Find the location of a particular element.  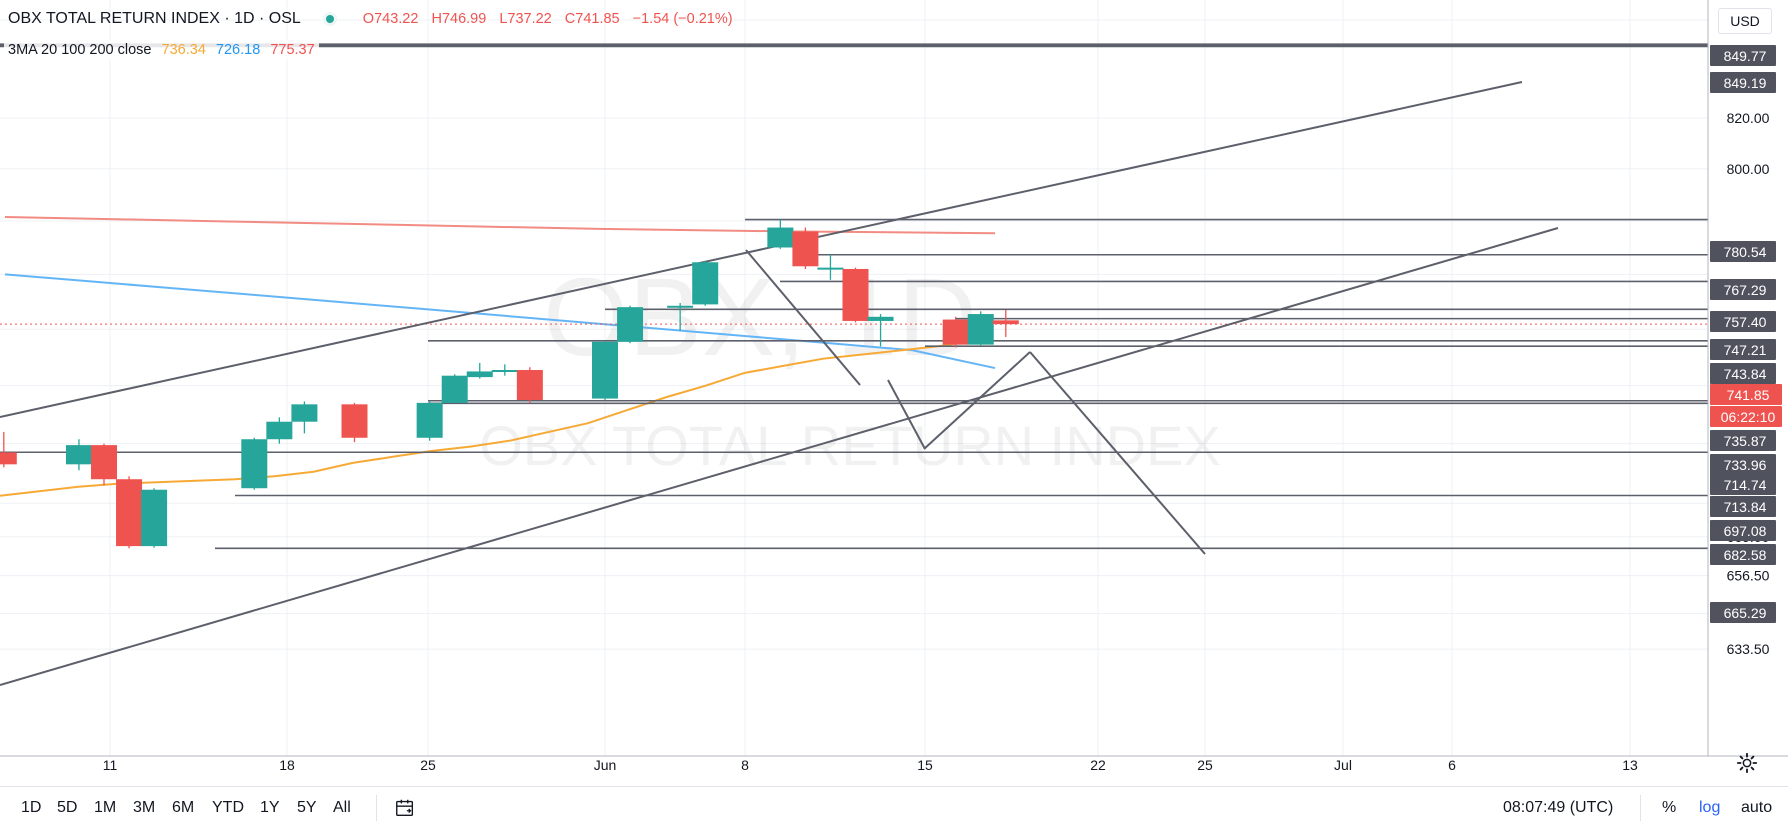

price-label-text: 780.54 is located at coordinates (1745, 252).